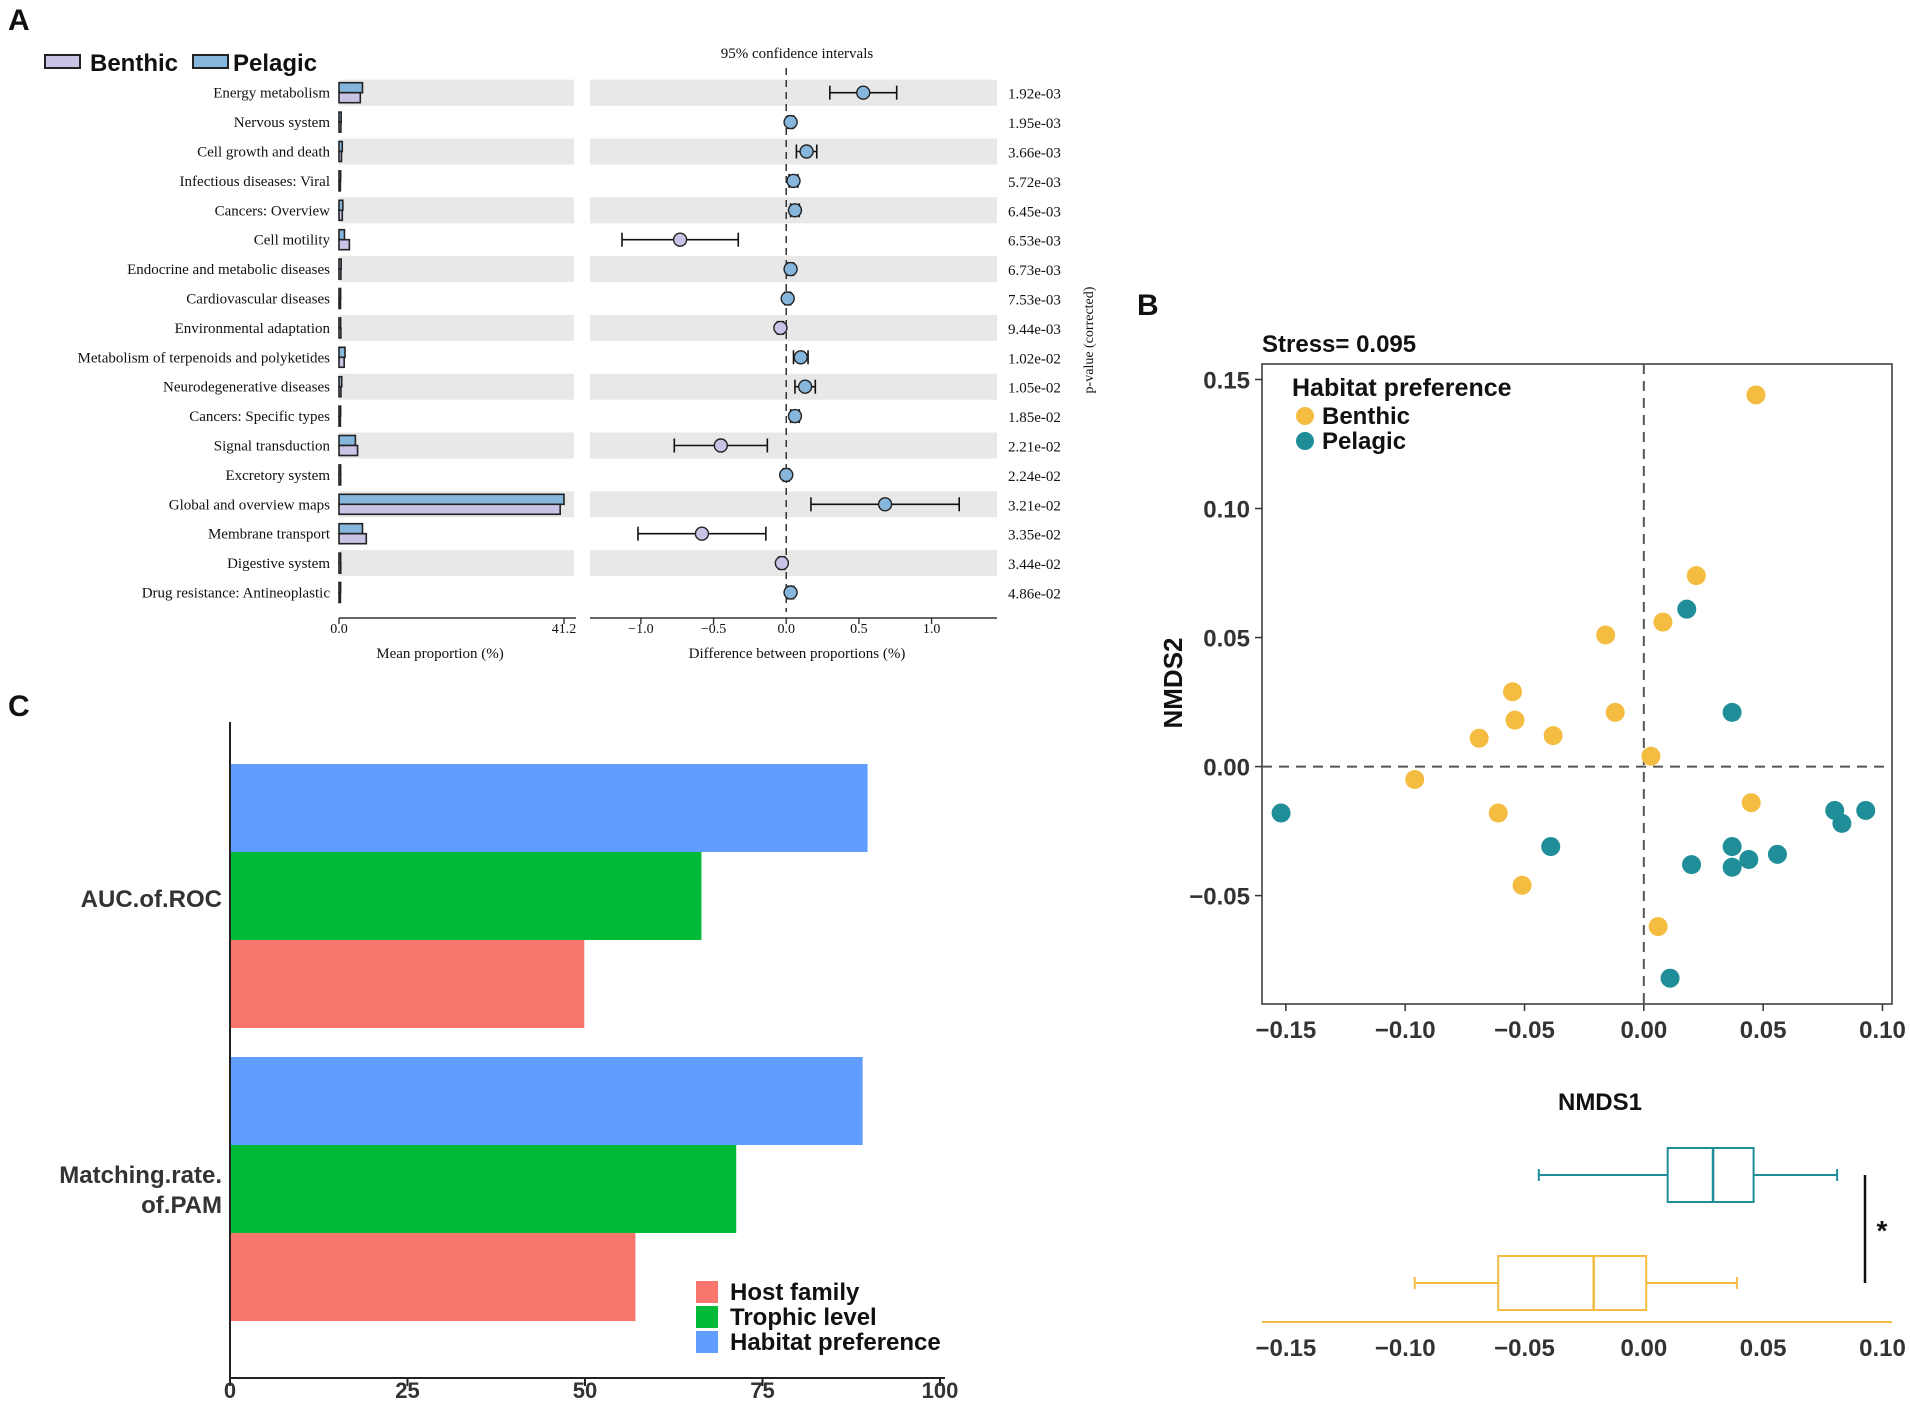  Describe the element at coordinates (272, 447) in the screenshot. I see `a-category-label: Signal transduction` at that location.